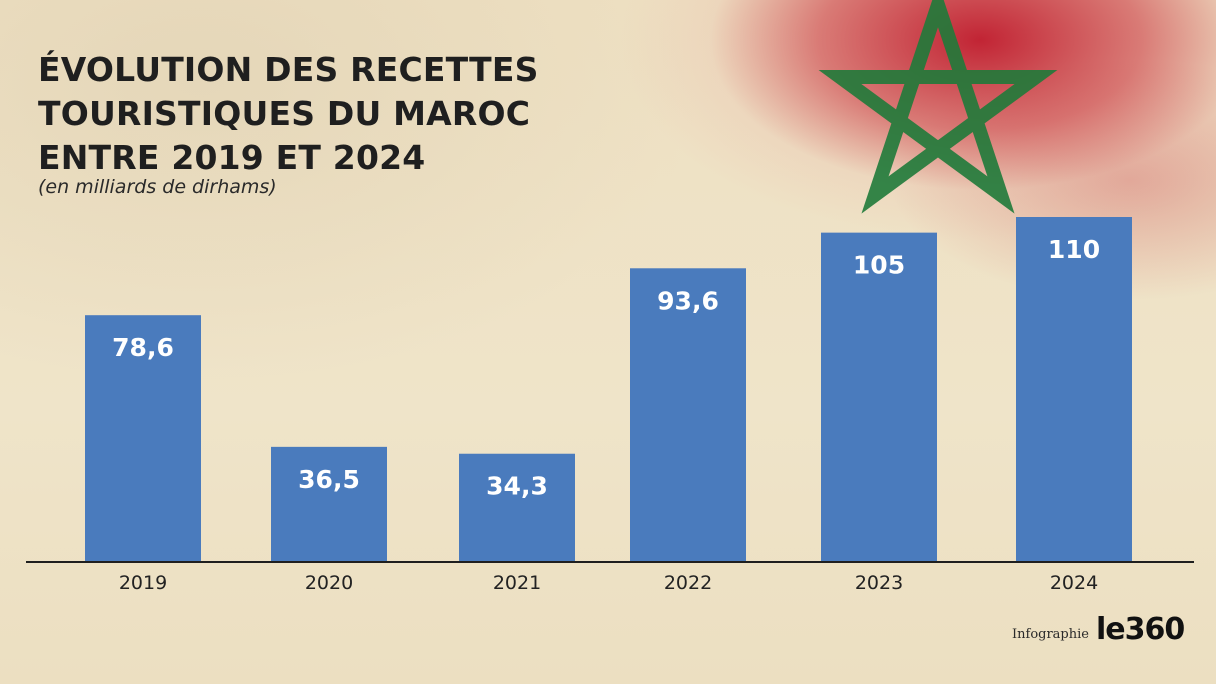 The height and width of the screenshot is (684, 1216). What do you see at coordinates (329, 583) in the screenshot?
I see `x-tick-label: 2020` at bounding box center [329, 583].